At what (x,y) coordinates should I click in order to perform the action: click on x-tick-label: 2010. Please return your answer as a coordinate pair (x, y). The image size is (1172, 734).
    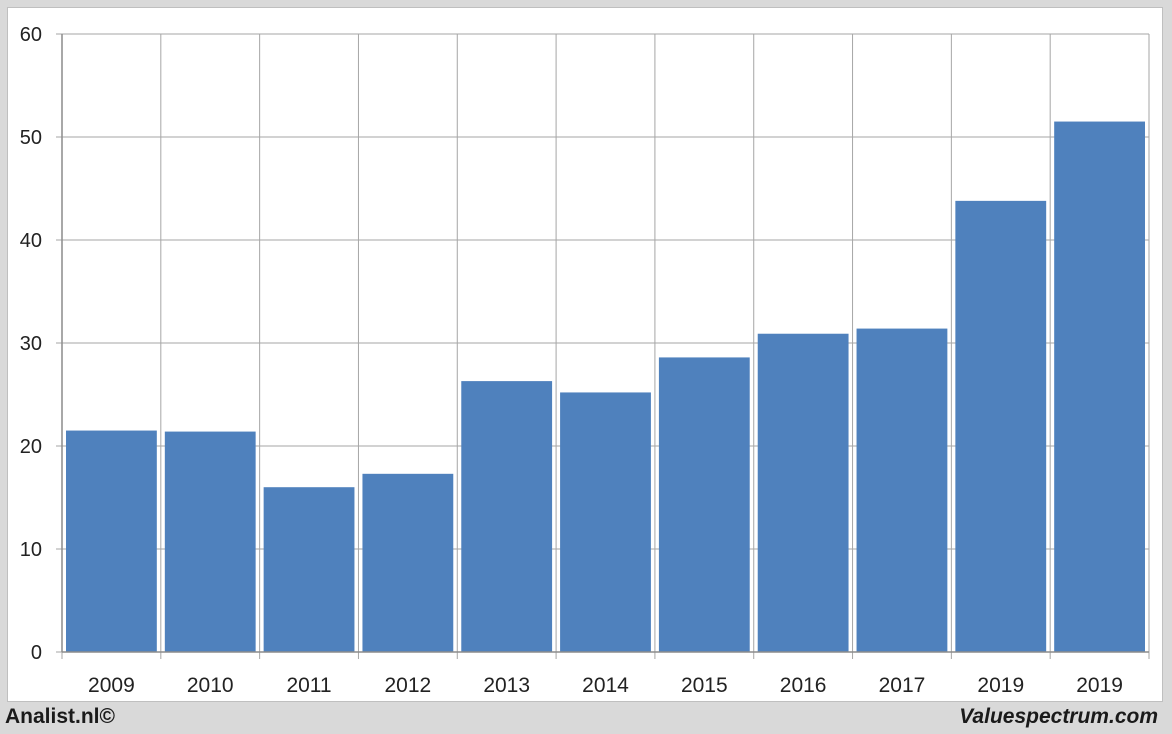
    Looking at the image, I should click on (210, 685).